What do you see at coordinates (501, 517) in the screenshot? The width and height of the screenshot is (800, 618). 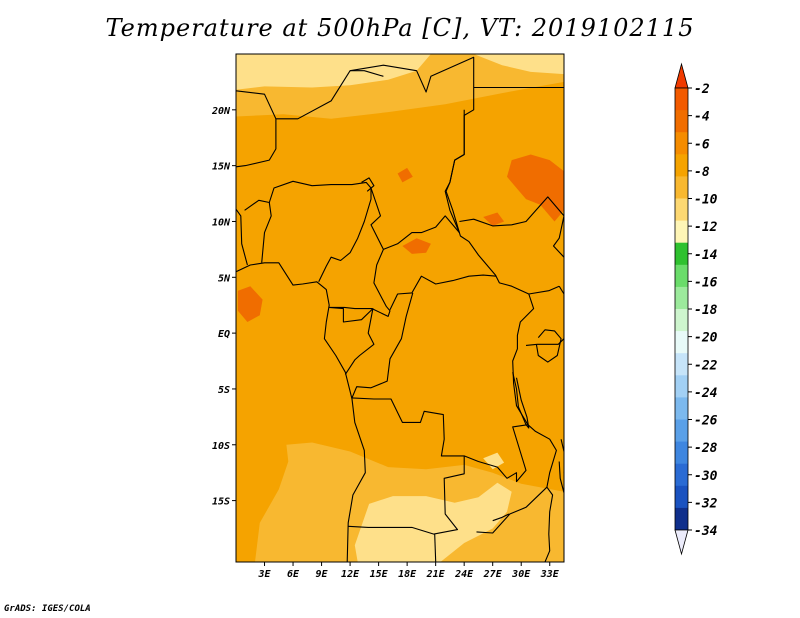 I see `lake-kariba` at bounding box center [501, 517].